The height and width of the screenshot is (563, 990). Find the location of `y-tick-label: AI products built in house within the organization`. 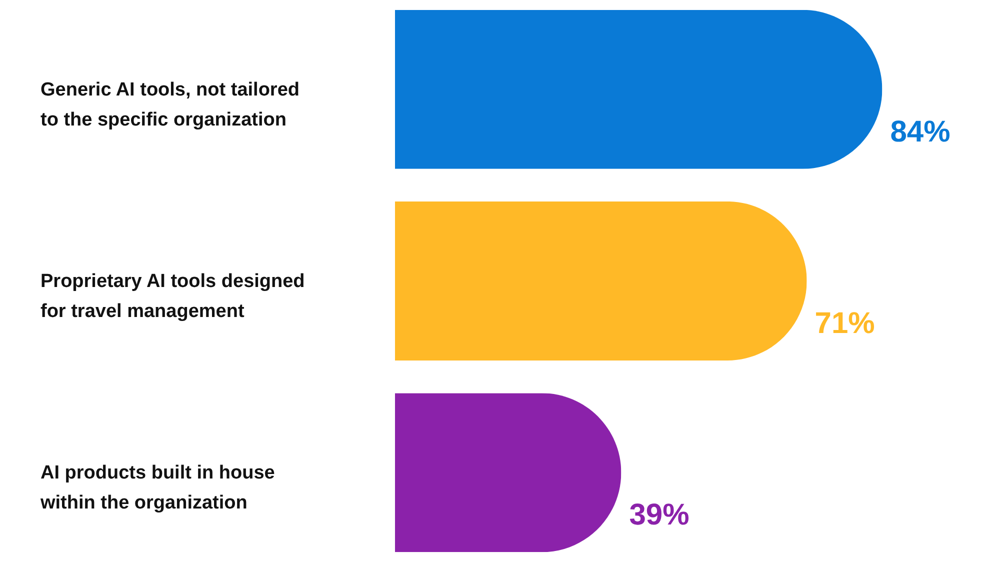

y-tick-label: AI products built in house within the organization is located at coordinates (157, 488).